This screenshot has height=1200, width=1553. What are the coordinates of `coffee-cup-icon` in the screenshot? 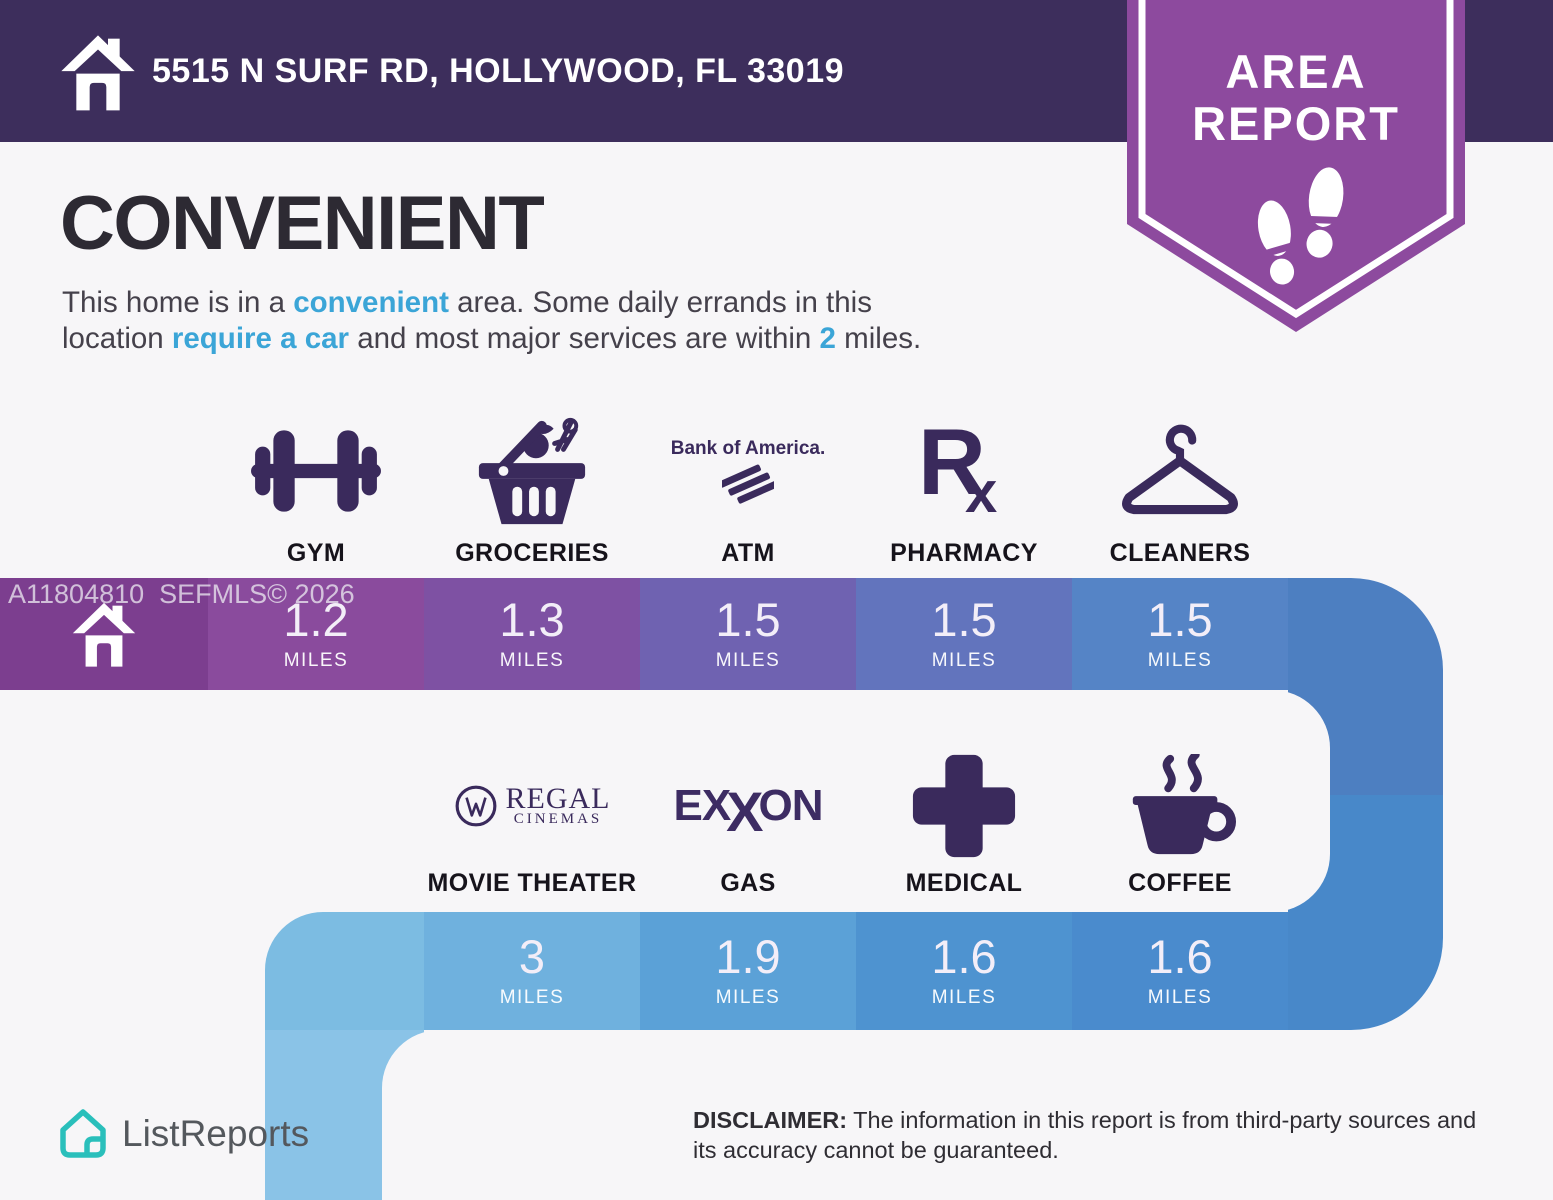 It's located at (1184, 803).